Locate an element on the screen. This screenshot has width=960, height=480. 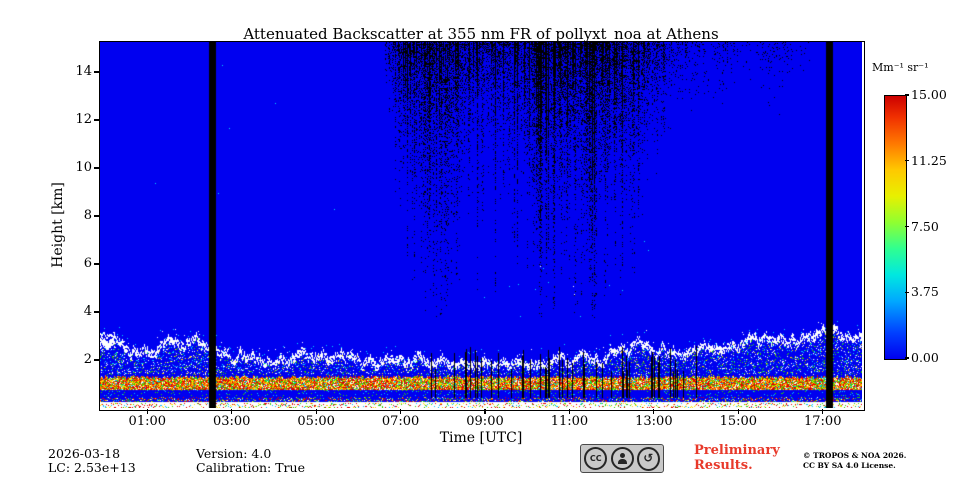
by-person-icon is located at coordinates (622, 458).